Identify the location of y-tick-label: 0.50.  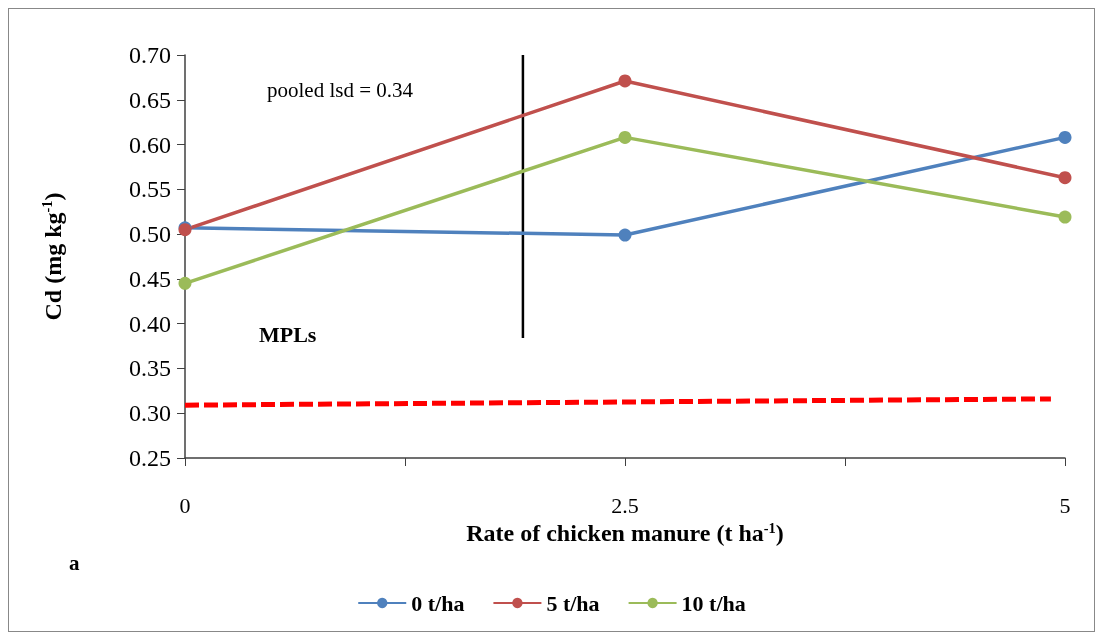
(150, 234).